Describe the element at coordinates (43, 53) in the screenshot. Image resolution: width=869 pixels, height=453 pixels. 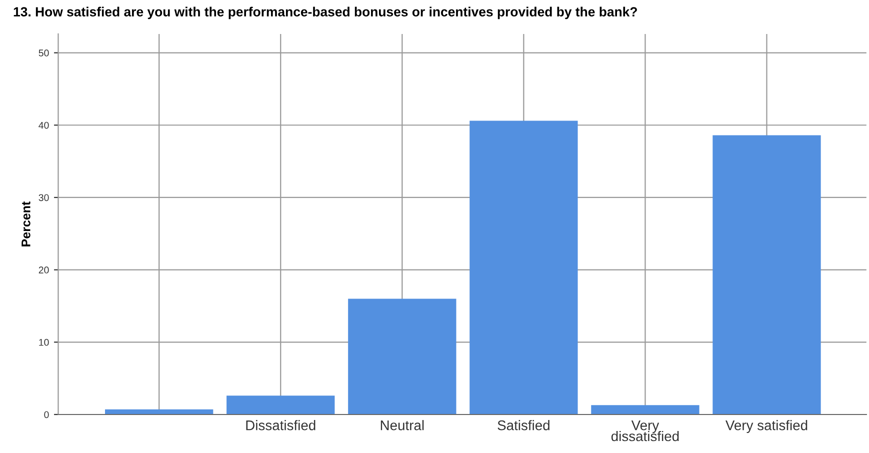
I see `y-tick-label: 50` at that location.